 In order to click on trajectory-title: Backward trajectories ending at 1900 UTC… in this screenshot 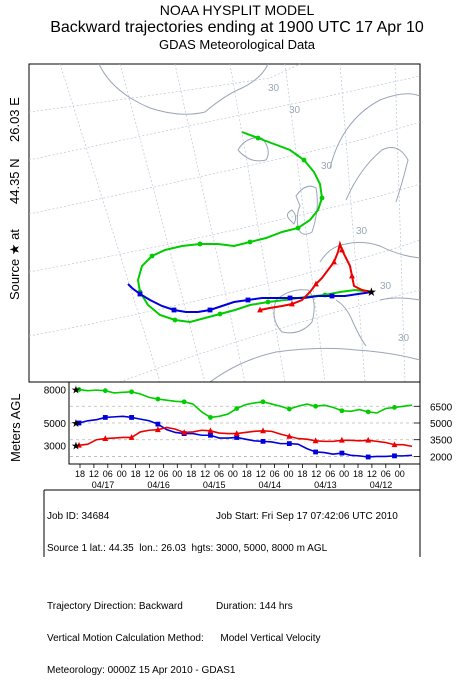, I will do `click(237, 27)`.